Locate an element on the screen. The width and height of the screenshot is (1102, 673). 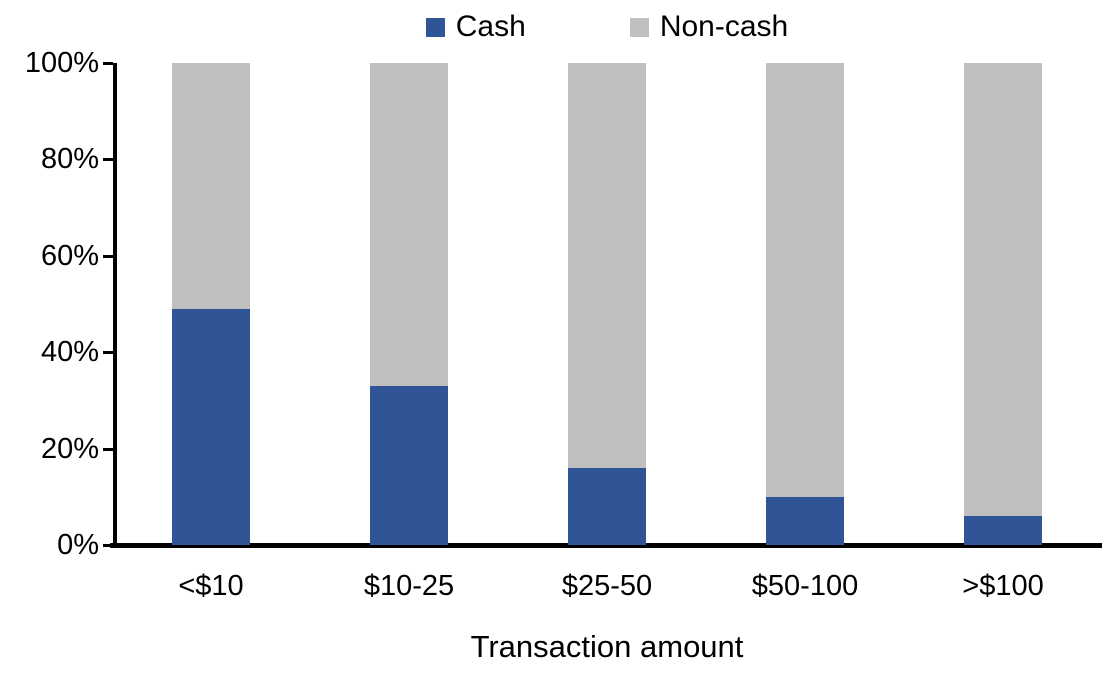
y-axis-line is located at coordinates (115, 304).